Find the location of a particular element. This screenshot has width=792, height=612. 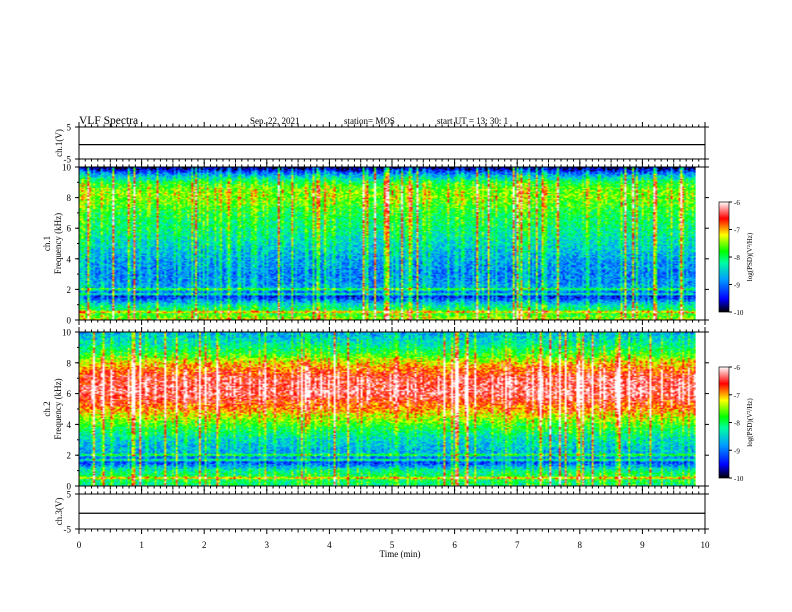

ch2-colorbar: -6 -7 -8 -9 -10 log(PSD)(V²/Hz) is located at coordinates (736, 423).